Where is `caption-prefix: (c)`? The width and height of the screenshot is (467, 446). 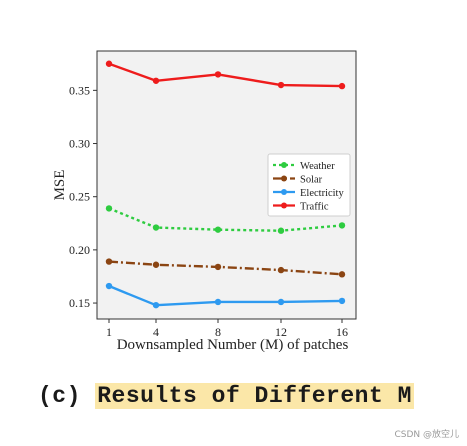 caption-prefix: (c) is located at coordinates (67, 396).